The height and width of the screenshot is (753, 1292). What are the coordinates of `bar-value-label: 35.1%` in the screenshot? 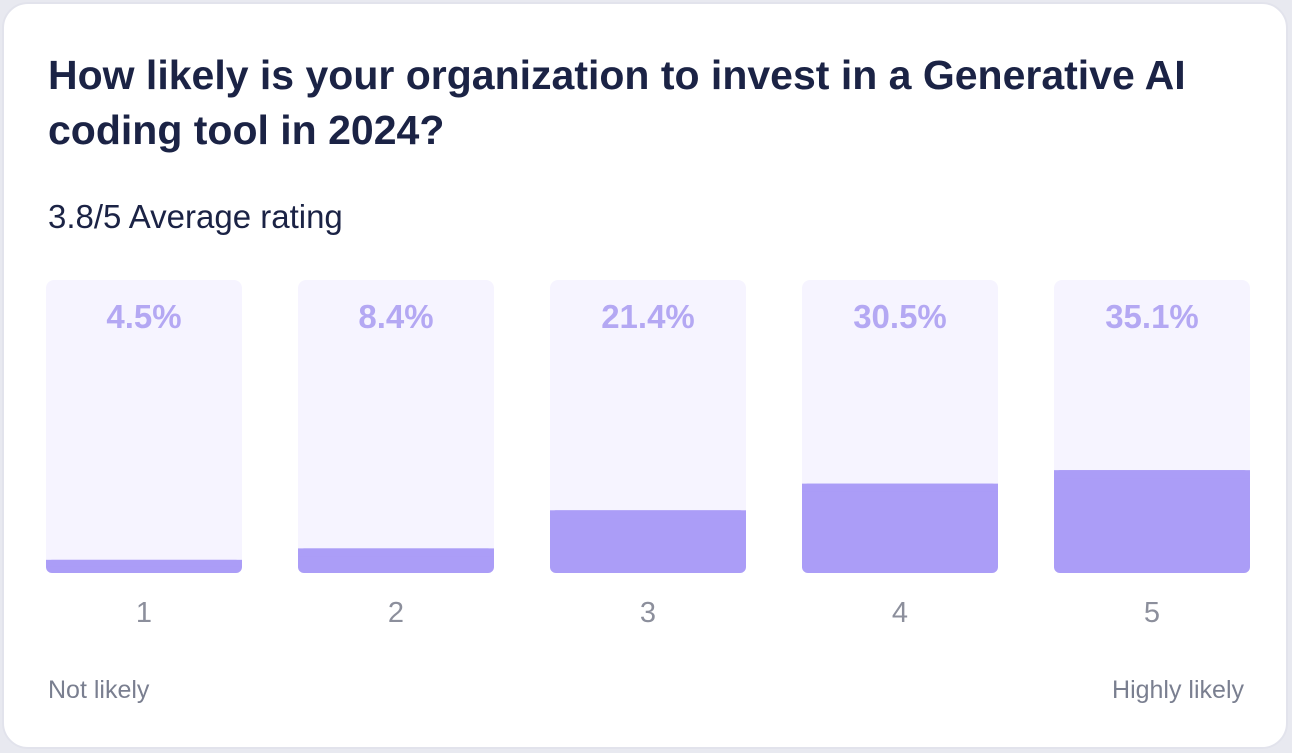 It's located at (1152, 316).